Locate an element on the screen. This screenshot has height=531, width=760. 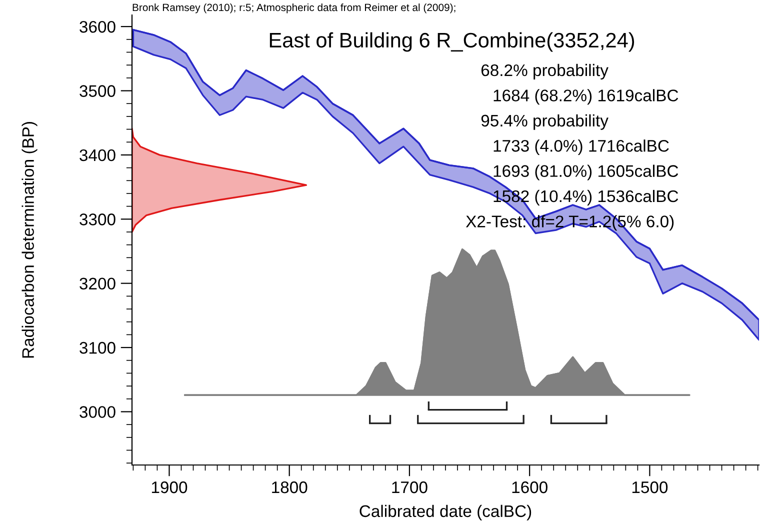
annotation: 1733 (4.0%) 1716calBC is located at coordinates (581, 148).